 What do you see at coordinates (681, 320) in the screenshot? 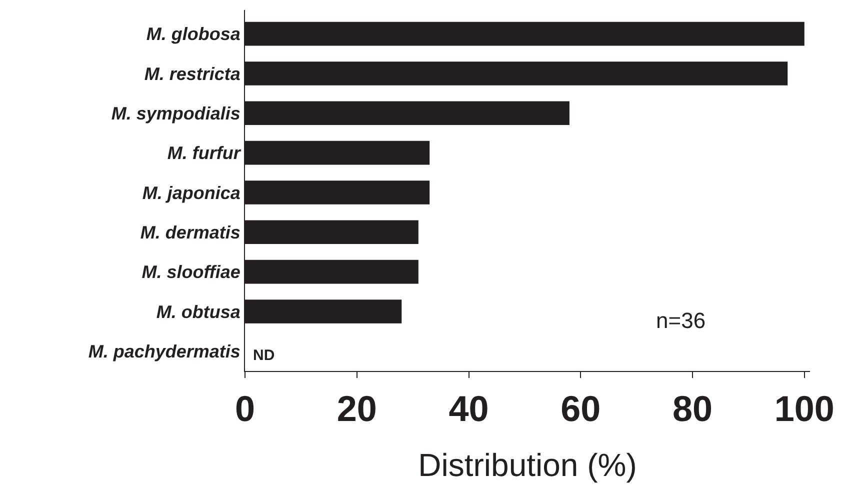
I see `annotation: n=36` at bounding box center [681, 320].